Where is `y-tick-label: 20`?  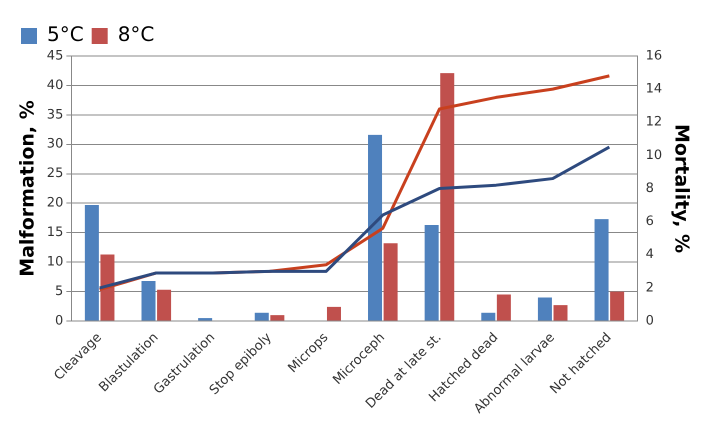 y-tick-label: 20 is located at coordinates (55, 203).